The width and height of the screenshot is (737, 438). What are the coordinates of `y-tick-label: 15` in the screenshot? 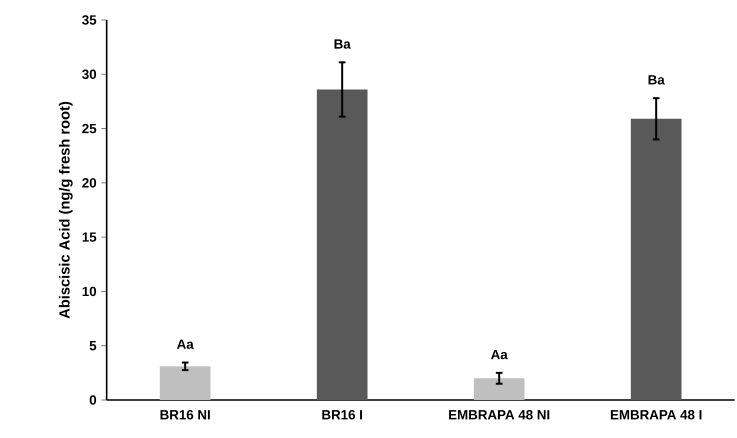 It's located at (89, 237).